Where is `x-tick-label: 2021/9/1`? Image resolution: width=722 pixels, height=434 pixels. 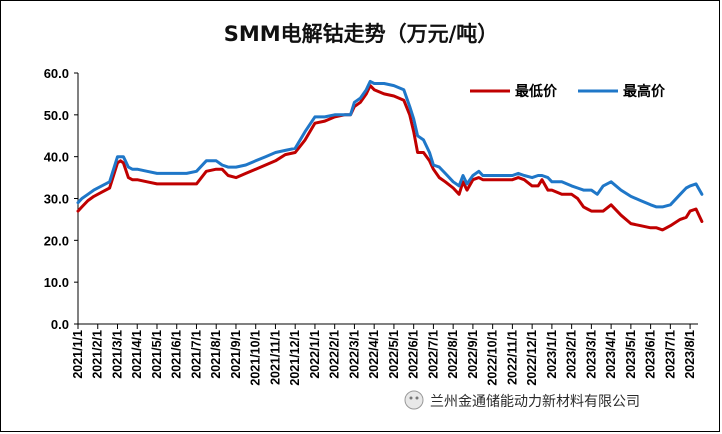
x-tick-label: 2021/9/1 is located at coordinates (236, 354).